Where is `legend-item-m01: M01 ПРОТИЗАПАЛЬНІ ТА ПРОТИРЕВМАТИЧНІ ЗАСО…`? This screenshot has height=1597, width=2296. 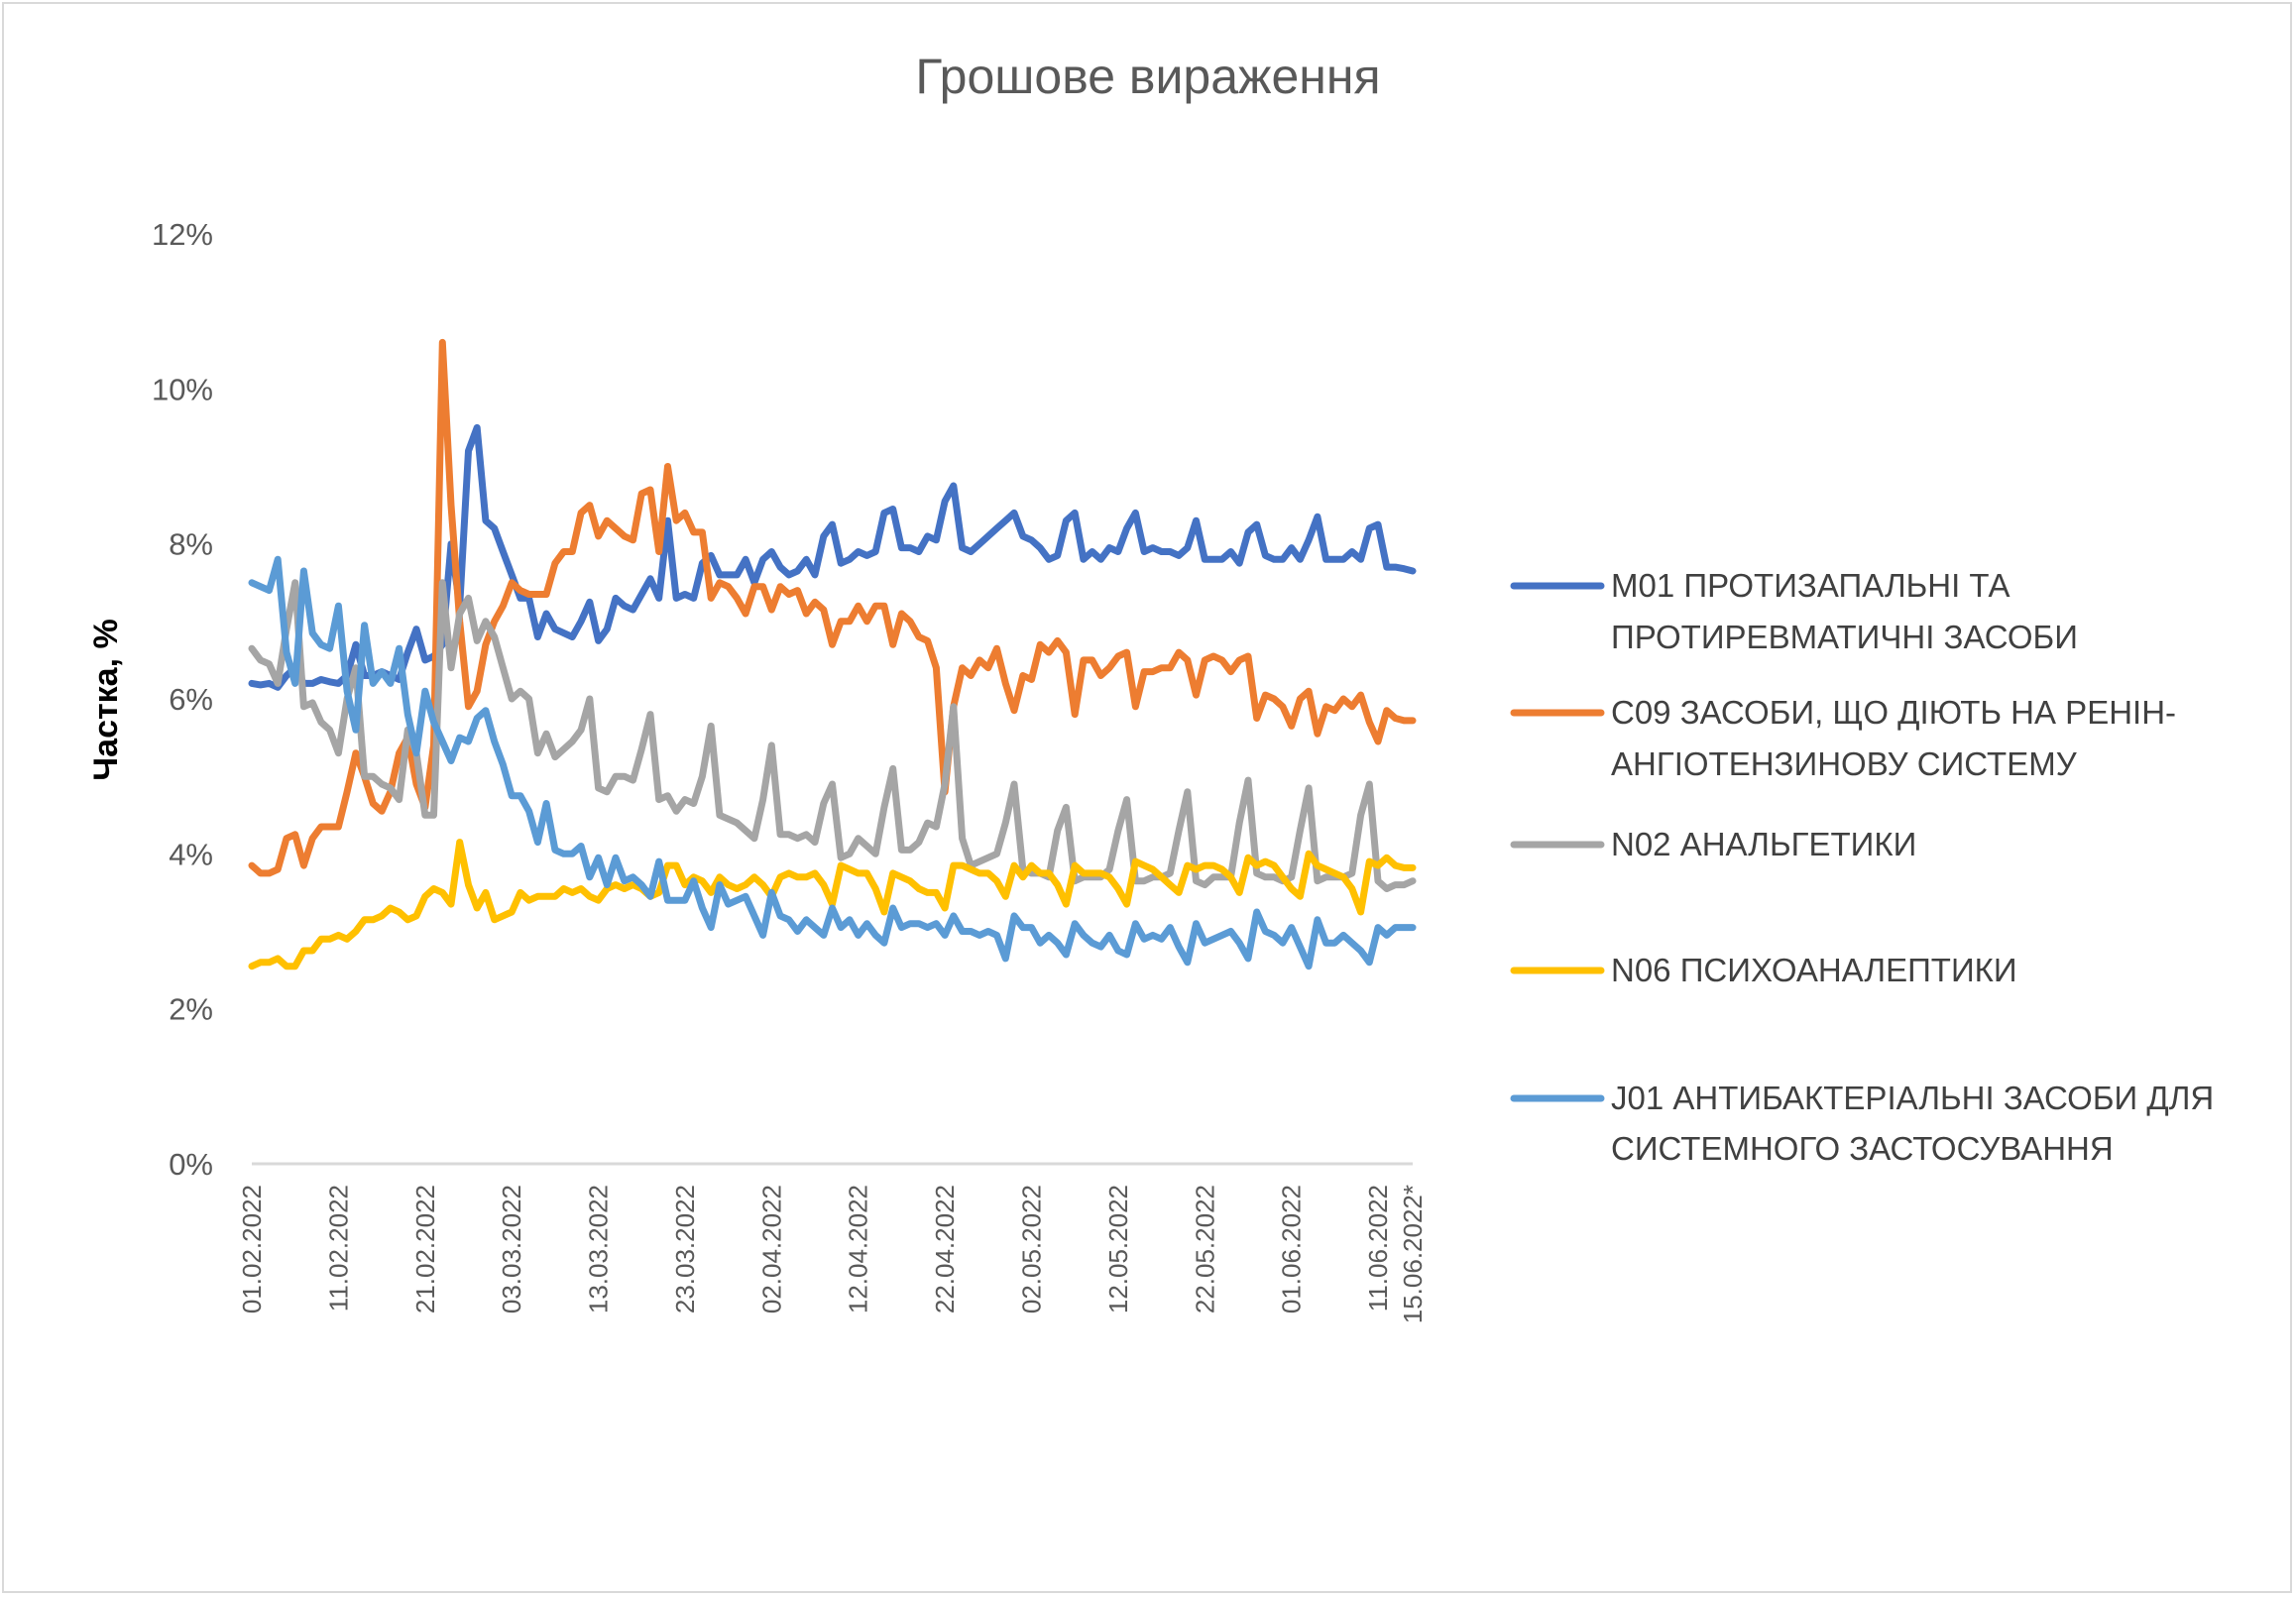 legend-item-m01: M01 ПРОТИЗАПАЛЬНІ ТА ПРОТИРЕВМАТИЧНІ ЗАСО… is located at coordinates (1794, 611).